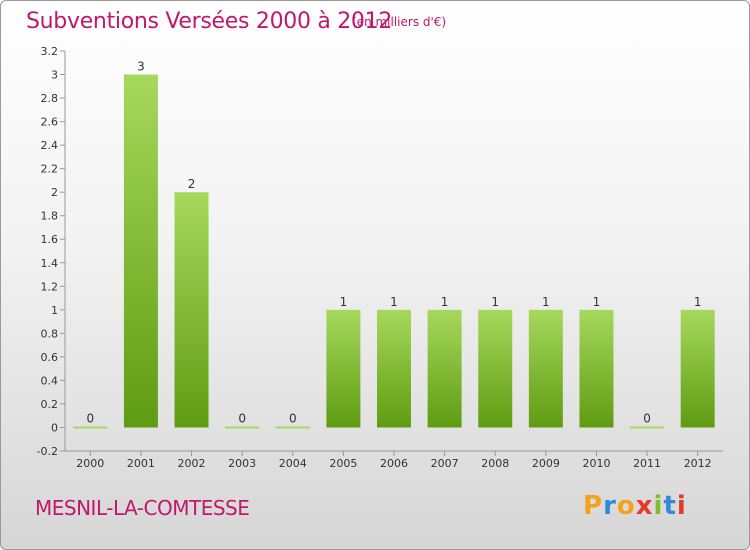 This screenshot has height=550, width=750. Describe the element at coordinates (50, 404) in the screenshot. I see `y-tick-label: 0.2` at that location.